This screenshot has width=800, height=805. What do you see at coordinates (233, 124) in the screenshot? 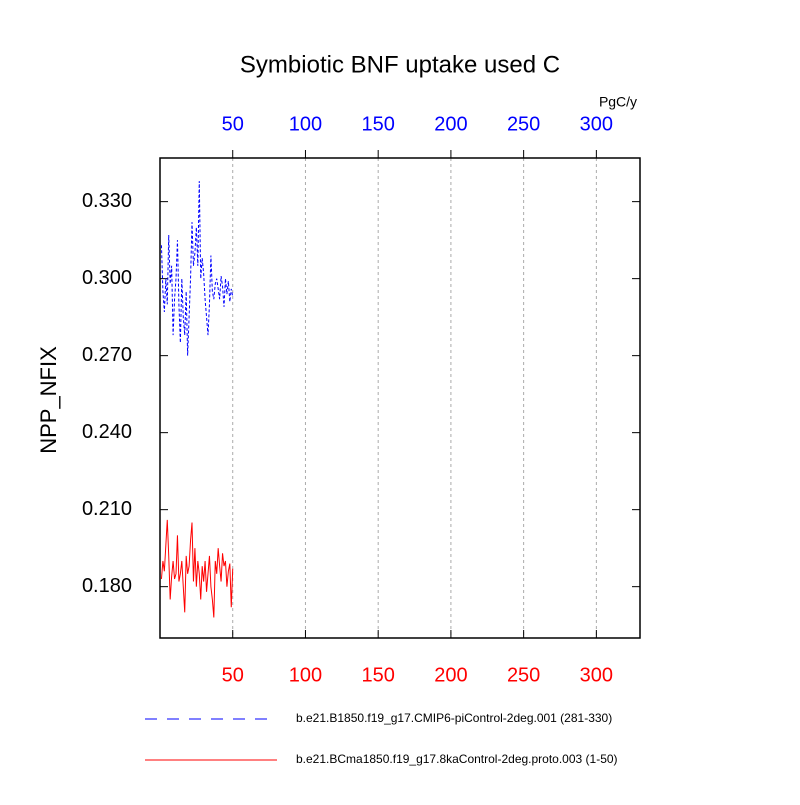
I see `x-top-tick-label: 50` at bounding box center [233, 124].